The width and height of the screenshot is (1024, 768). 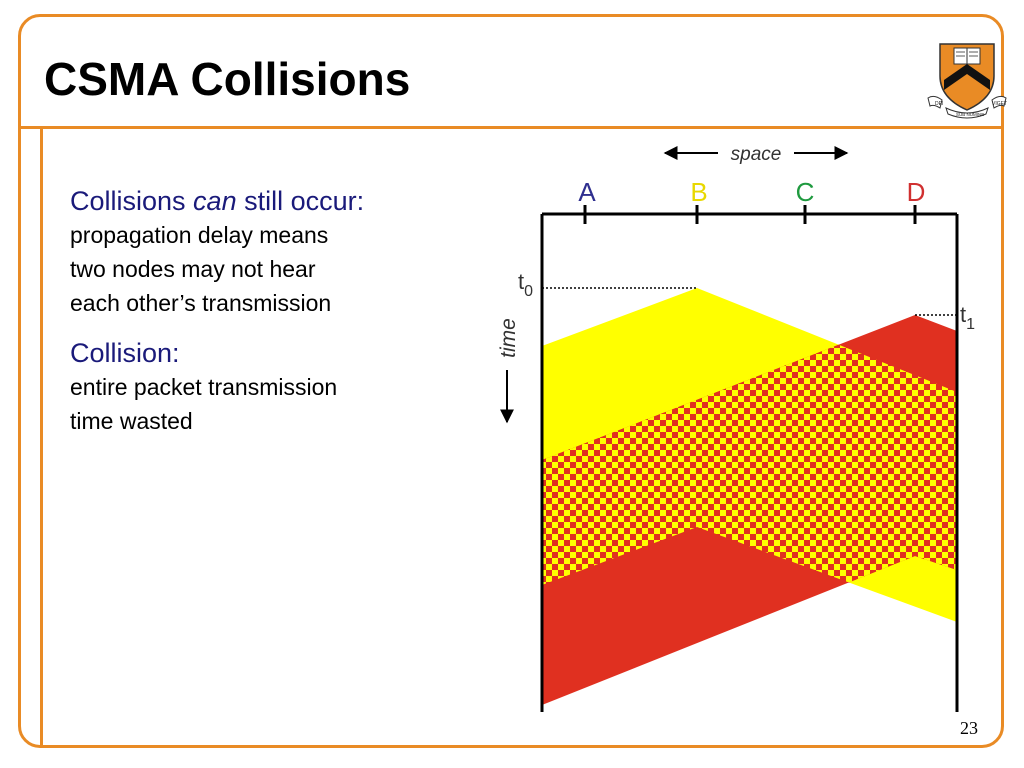 I want to click on motto-right: VIGET, so click(x=999, y=104).